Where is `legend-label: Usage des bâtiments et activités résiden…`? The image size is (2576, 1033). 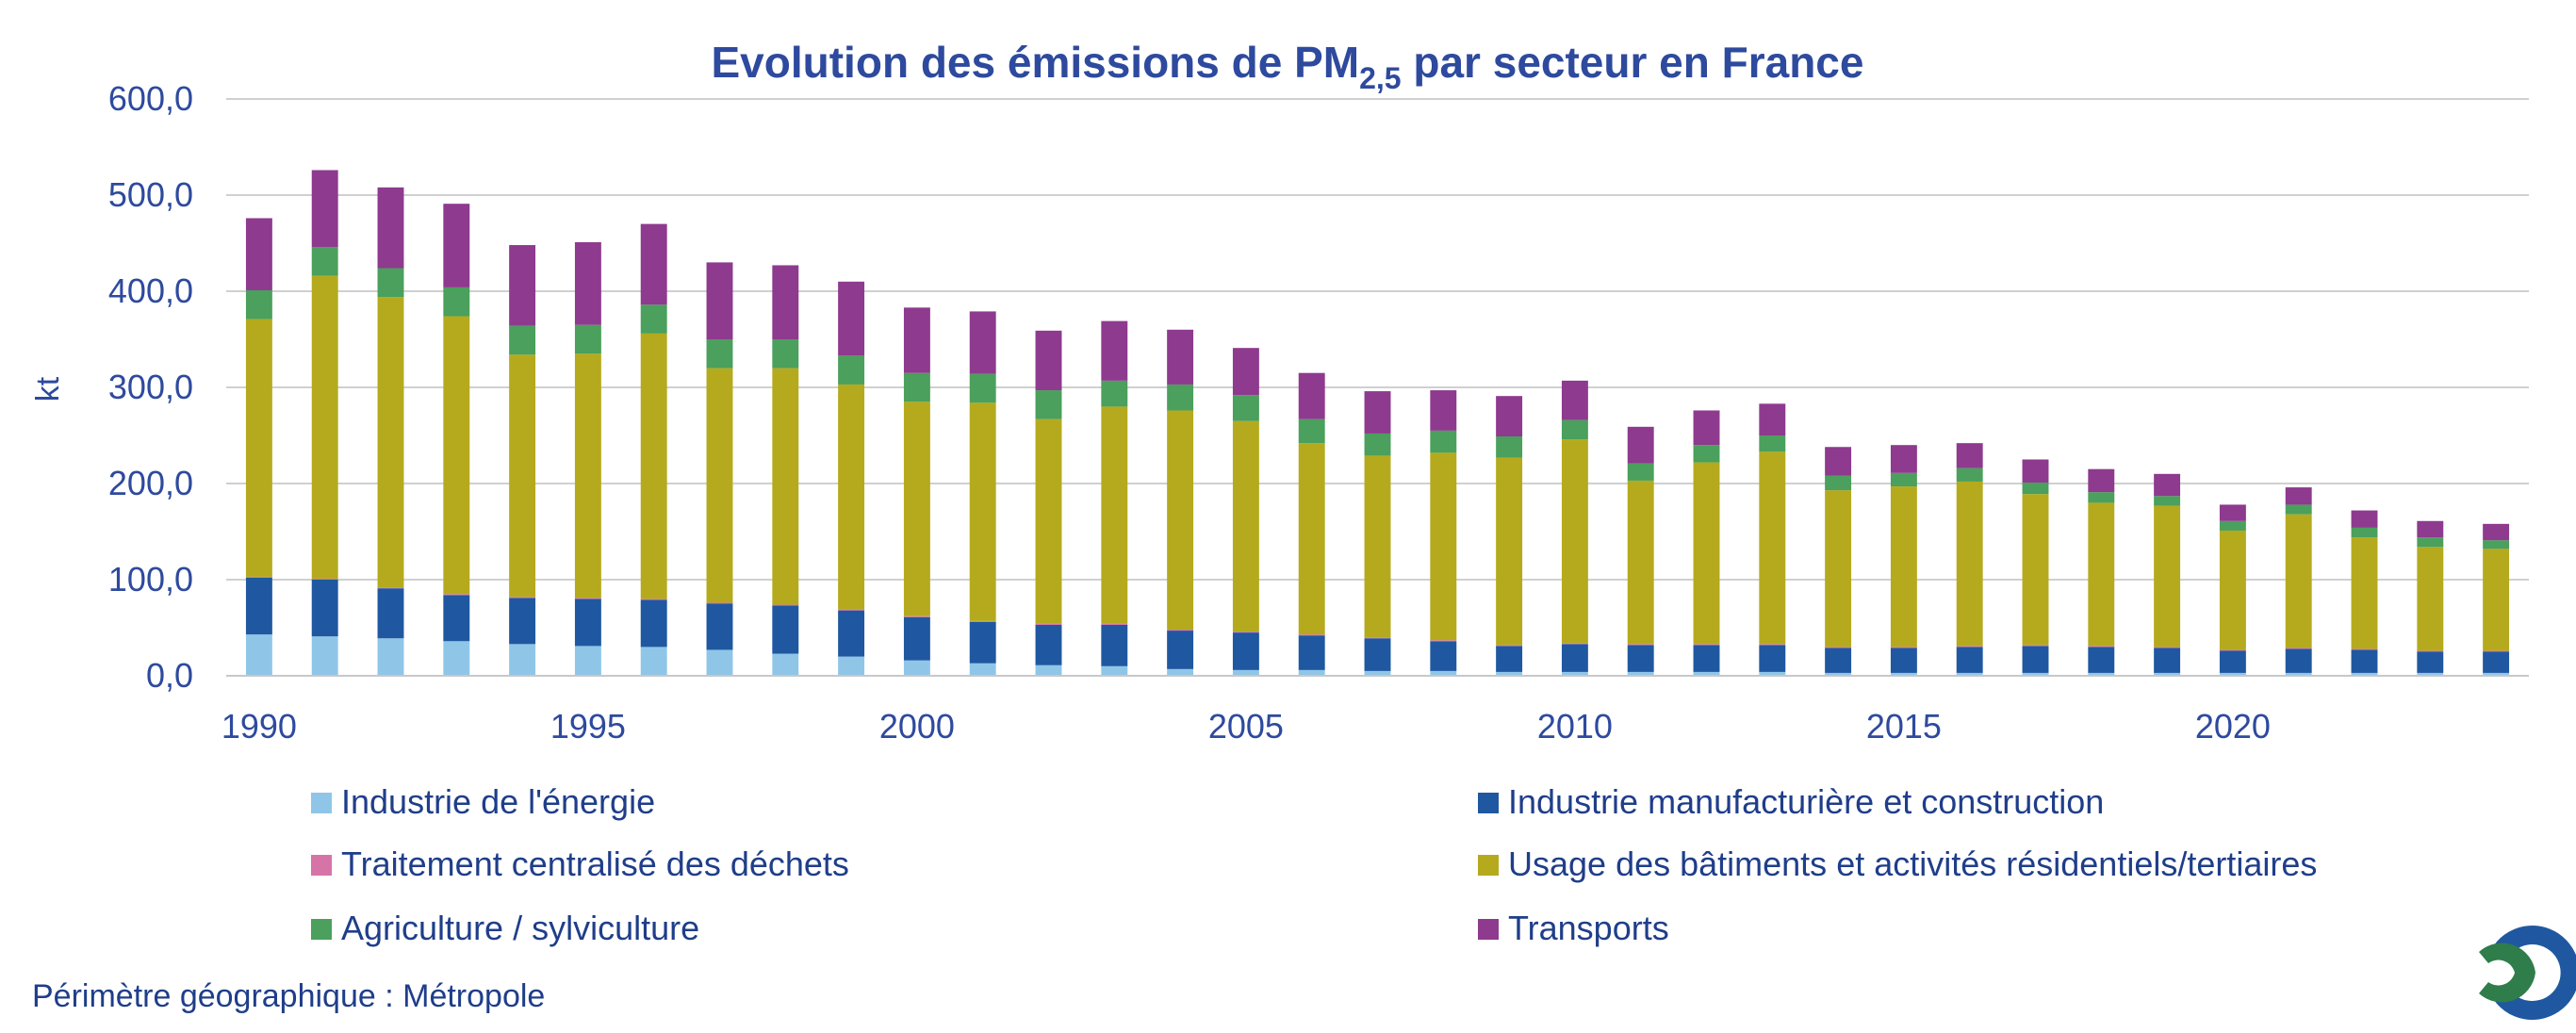
legend-label: Usage des bâtiments et activités résiden… is located at coordinates (1912, 863).